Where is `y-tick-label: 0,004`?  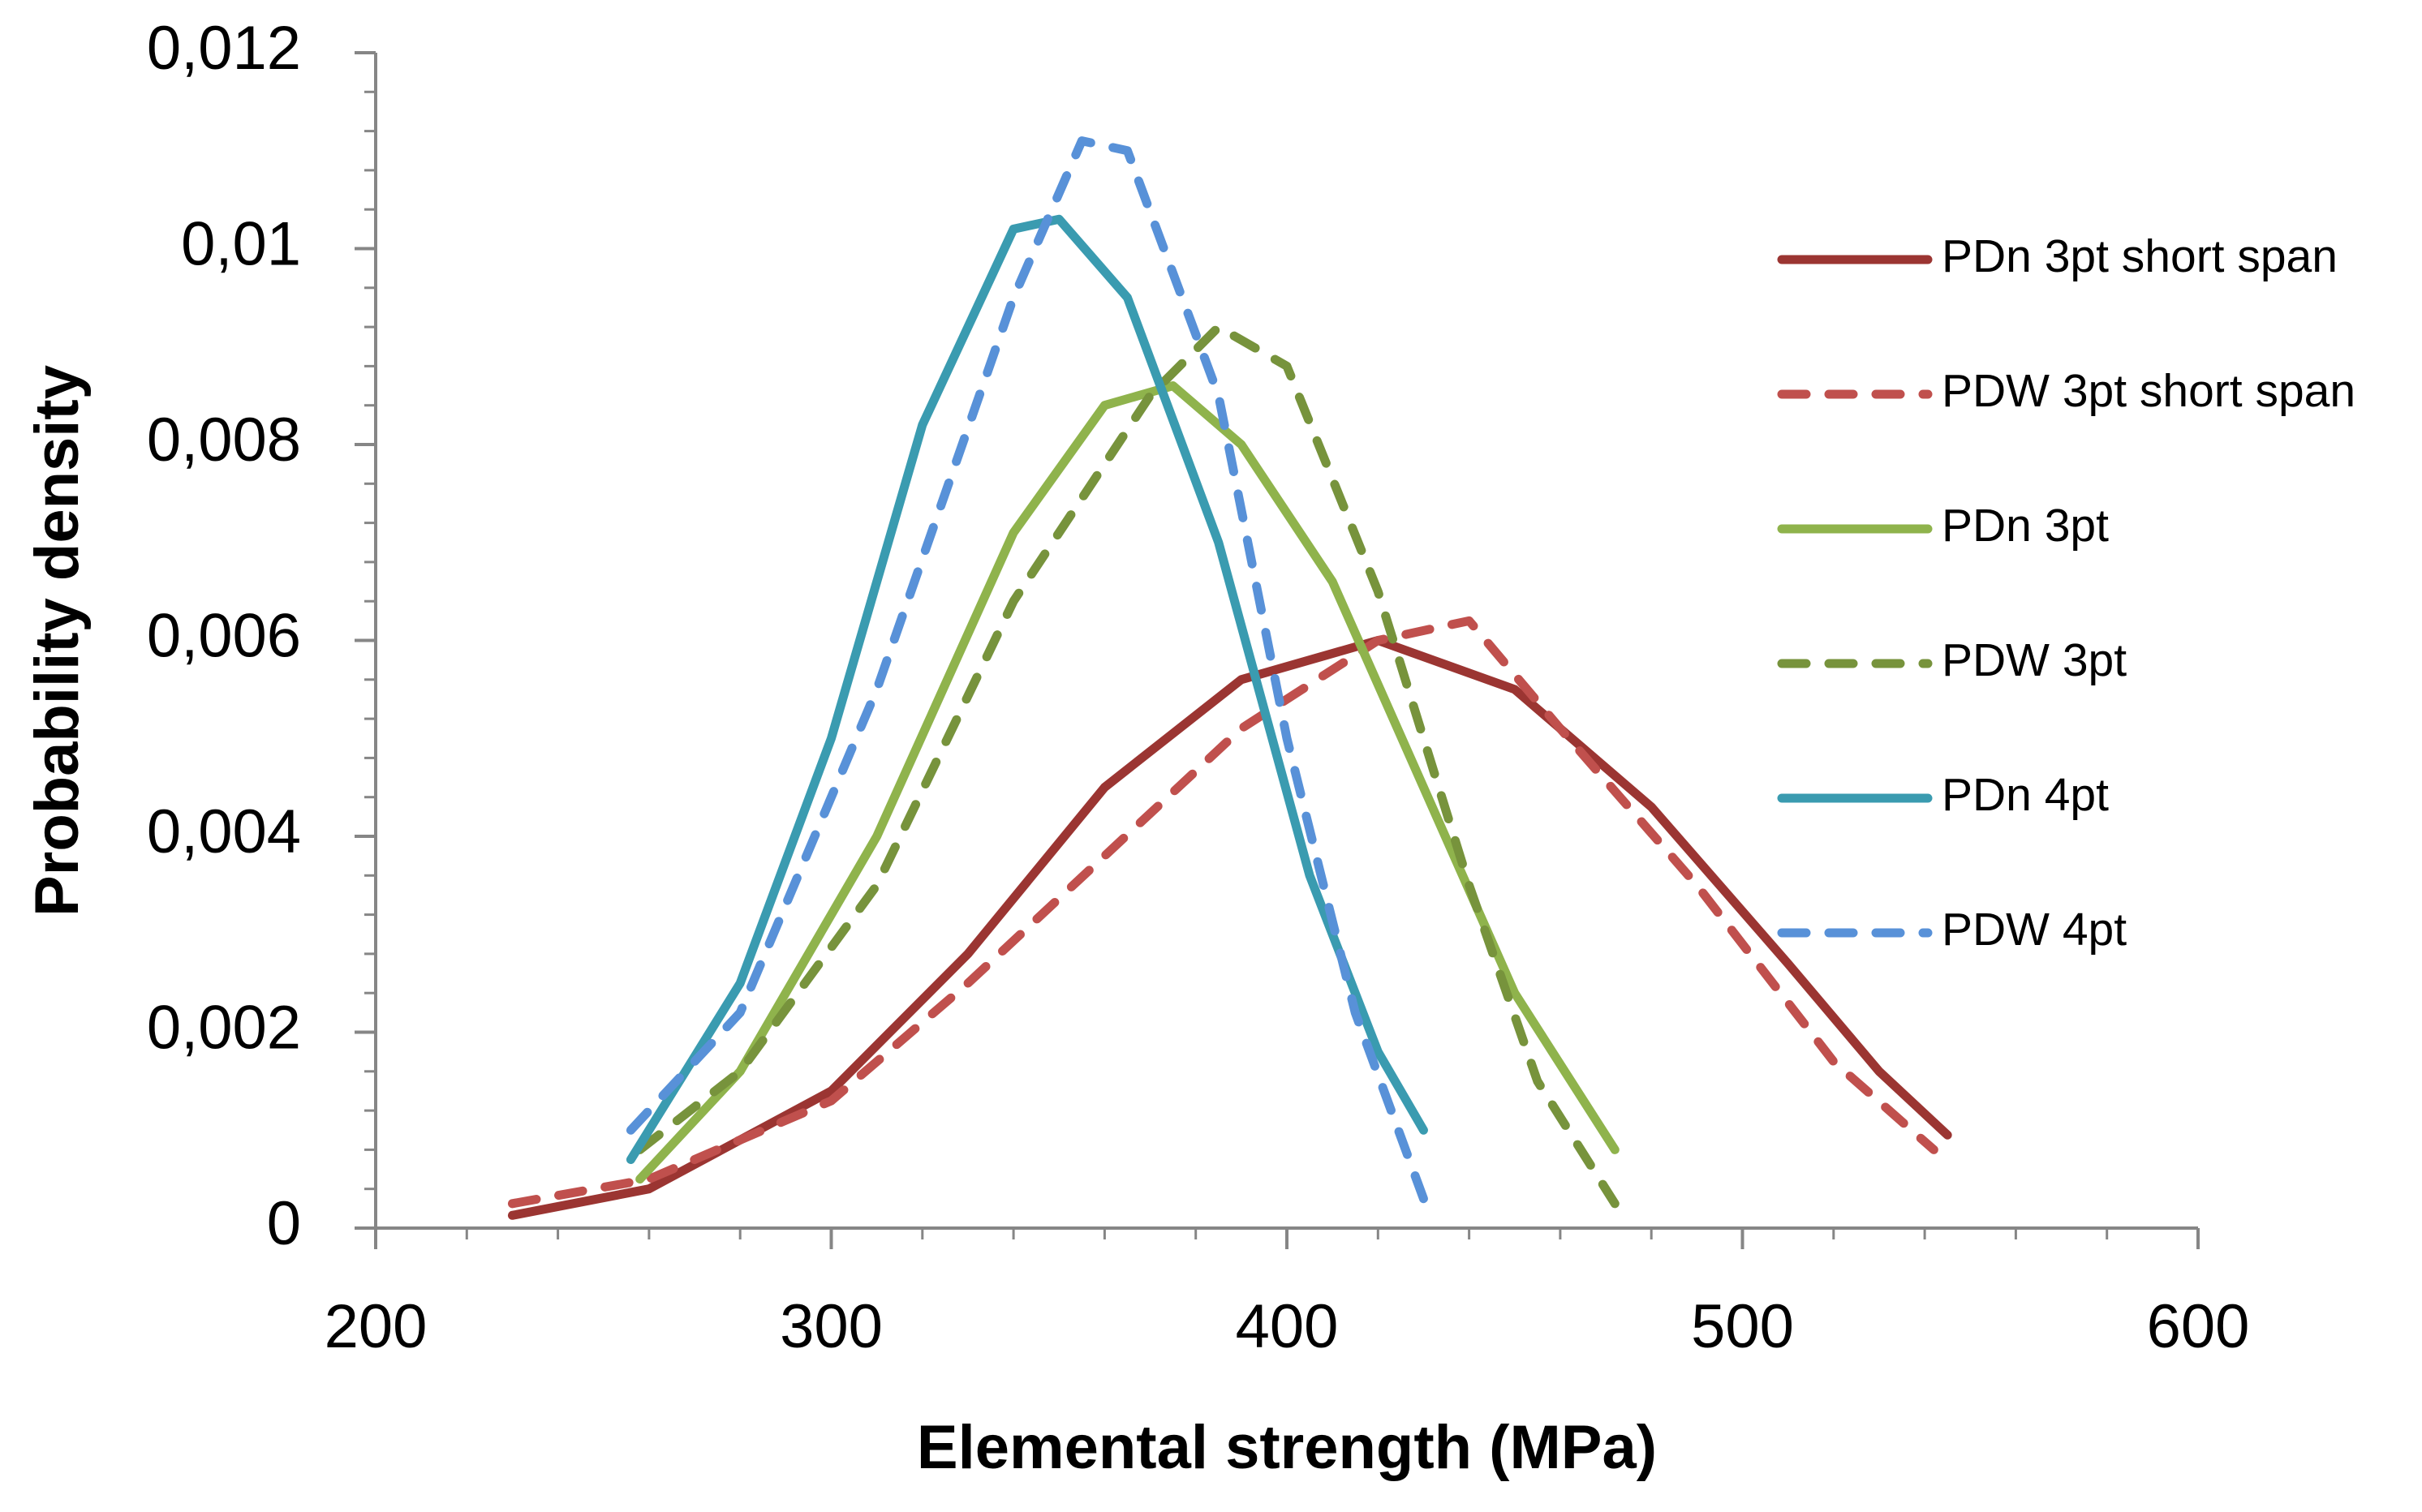 y-tick-label: 0,004 is located at coordinates (224, 831).